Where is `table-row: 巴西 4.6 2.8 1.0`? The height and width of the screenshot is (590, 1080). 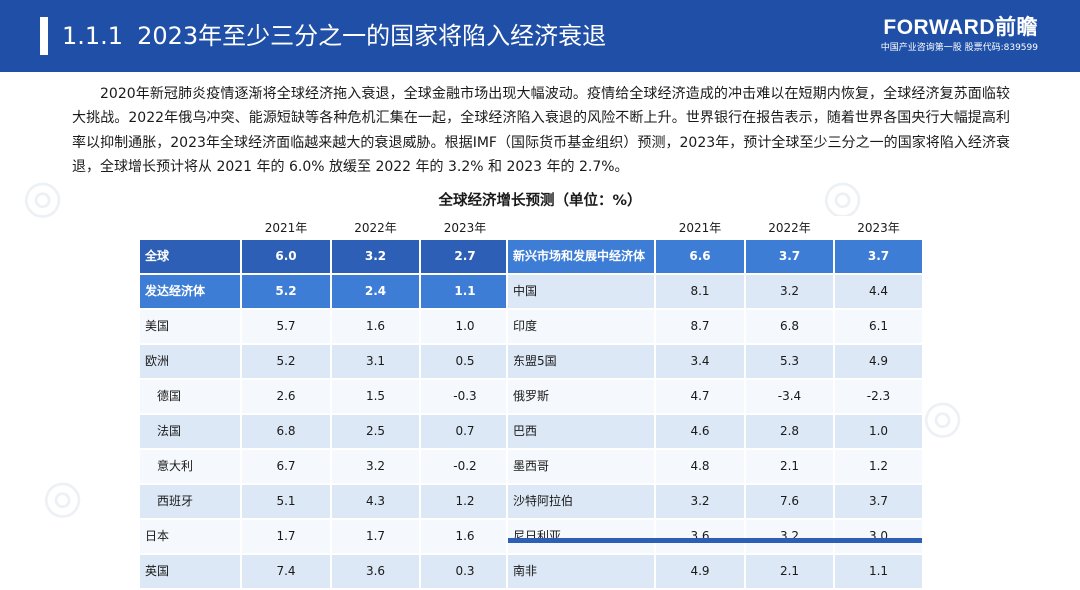 table-row: 巴西 4.6 2.8 1.0 is located at coordinates (715, 431).